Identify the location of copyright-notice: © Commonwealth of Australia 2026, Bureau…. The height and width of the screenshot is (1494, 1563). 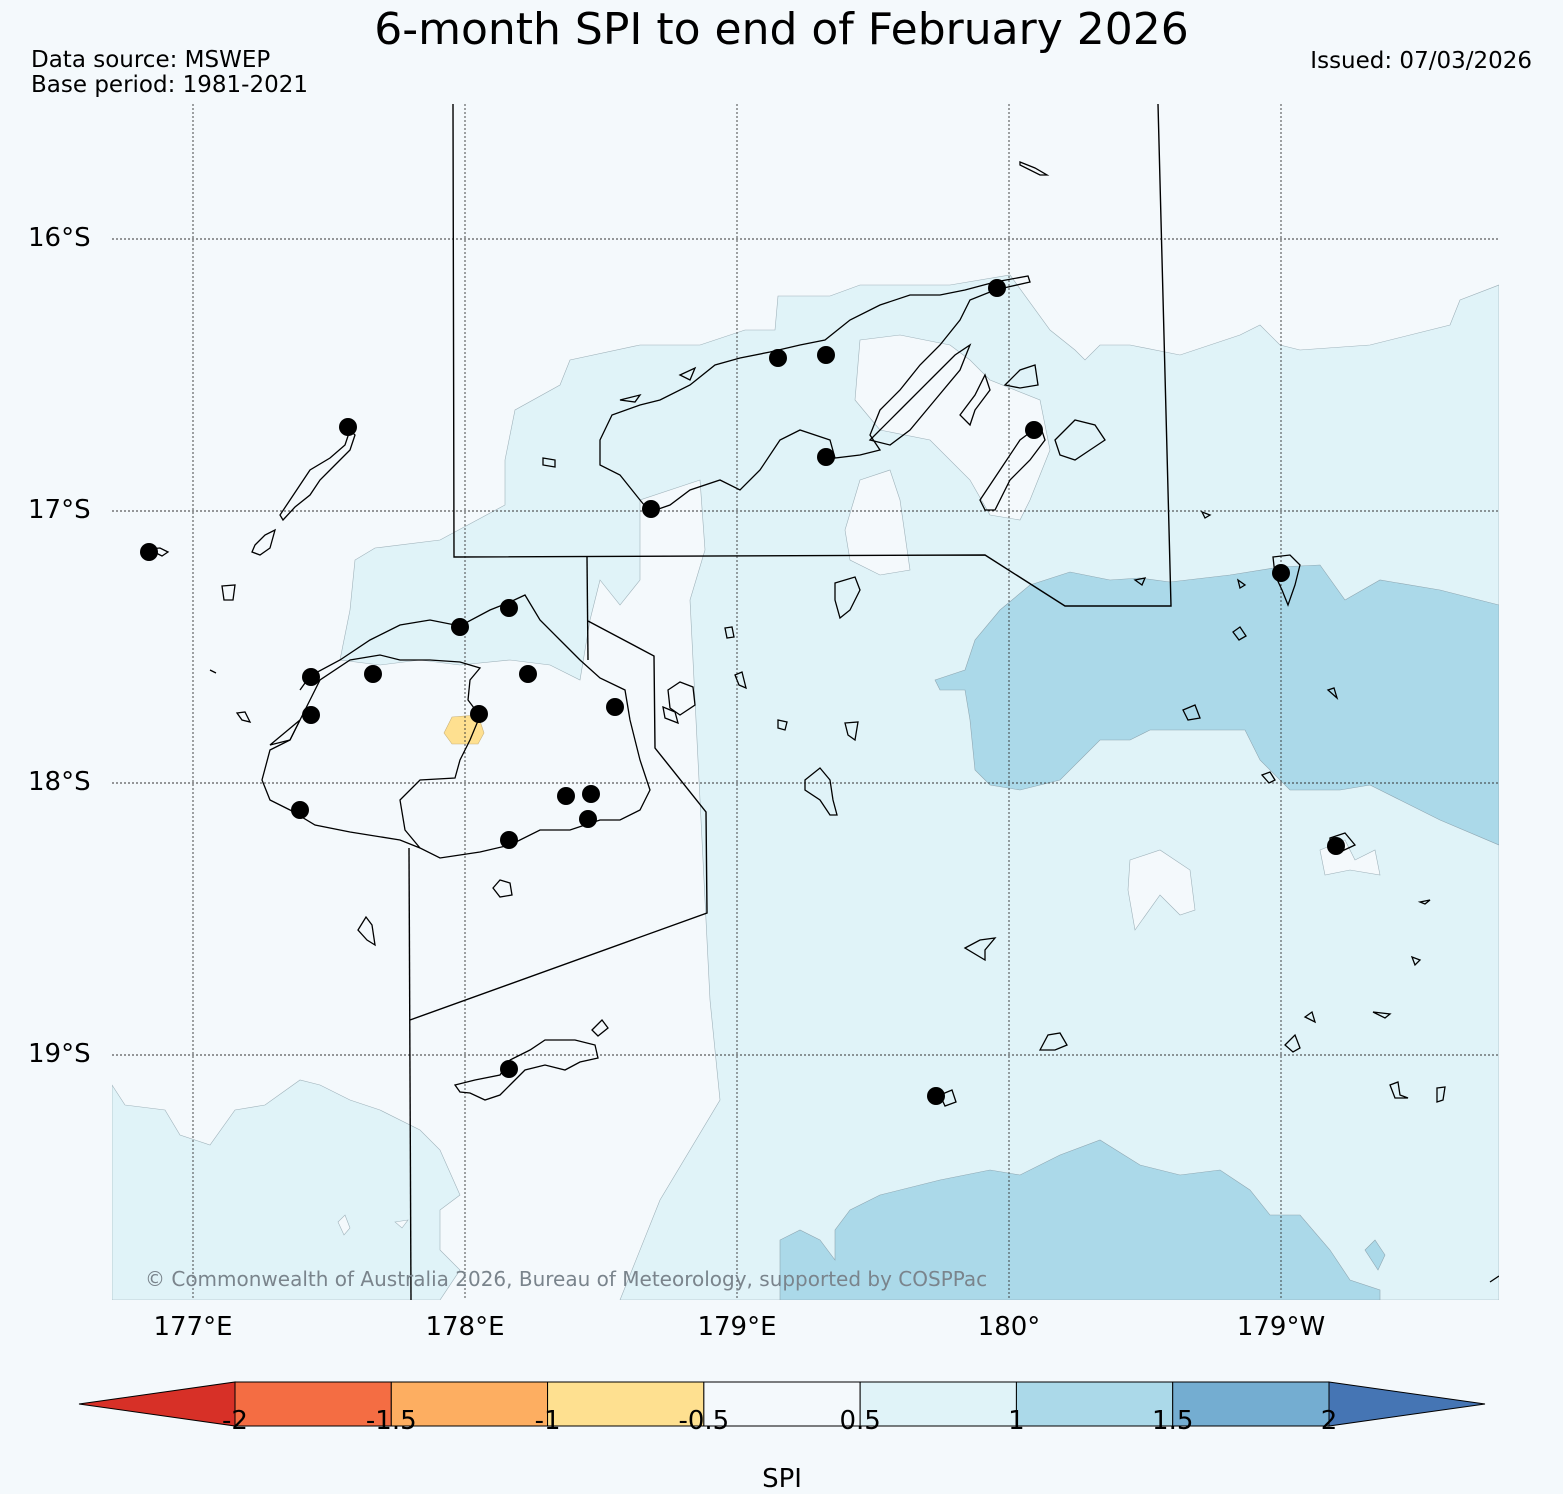
(566, 1279).